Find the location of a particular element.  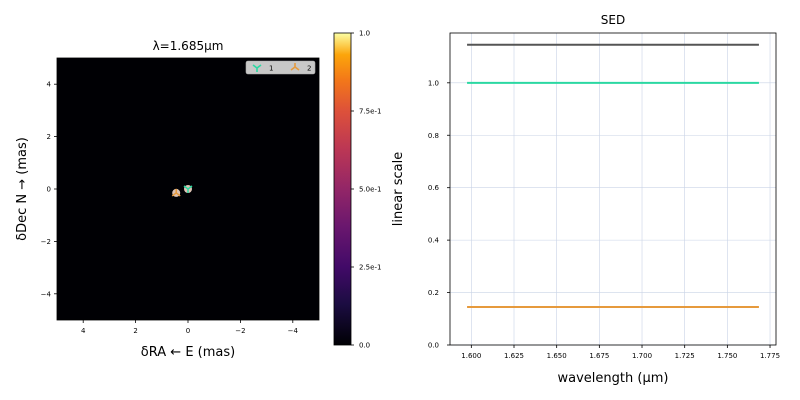

sed-x-ticks: 1.600 1.625 1.650 1.675 1.700 1.725 1.750 1.775 is located at coordinates (620, 352).